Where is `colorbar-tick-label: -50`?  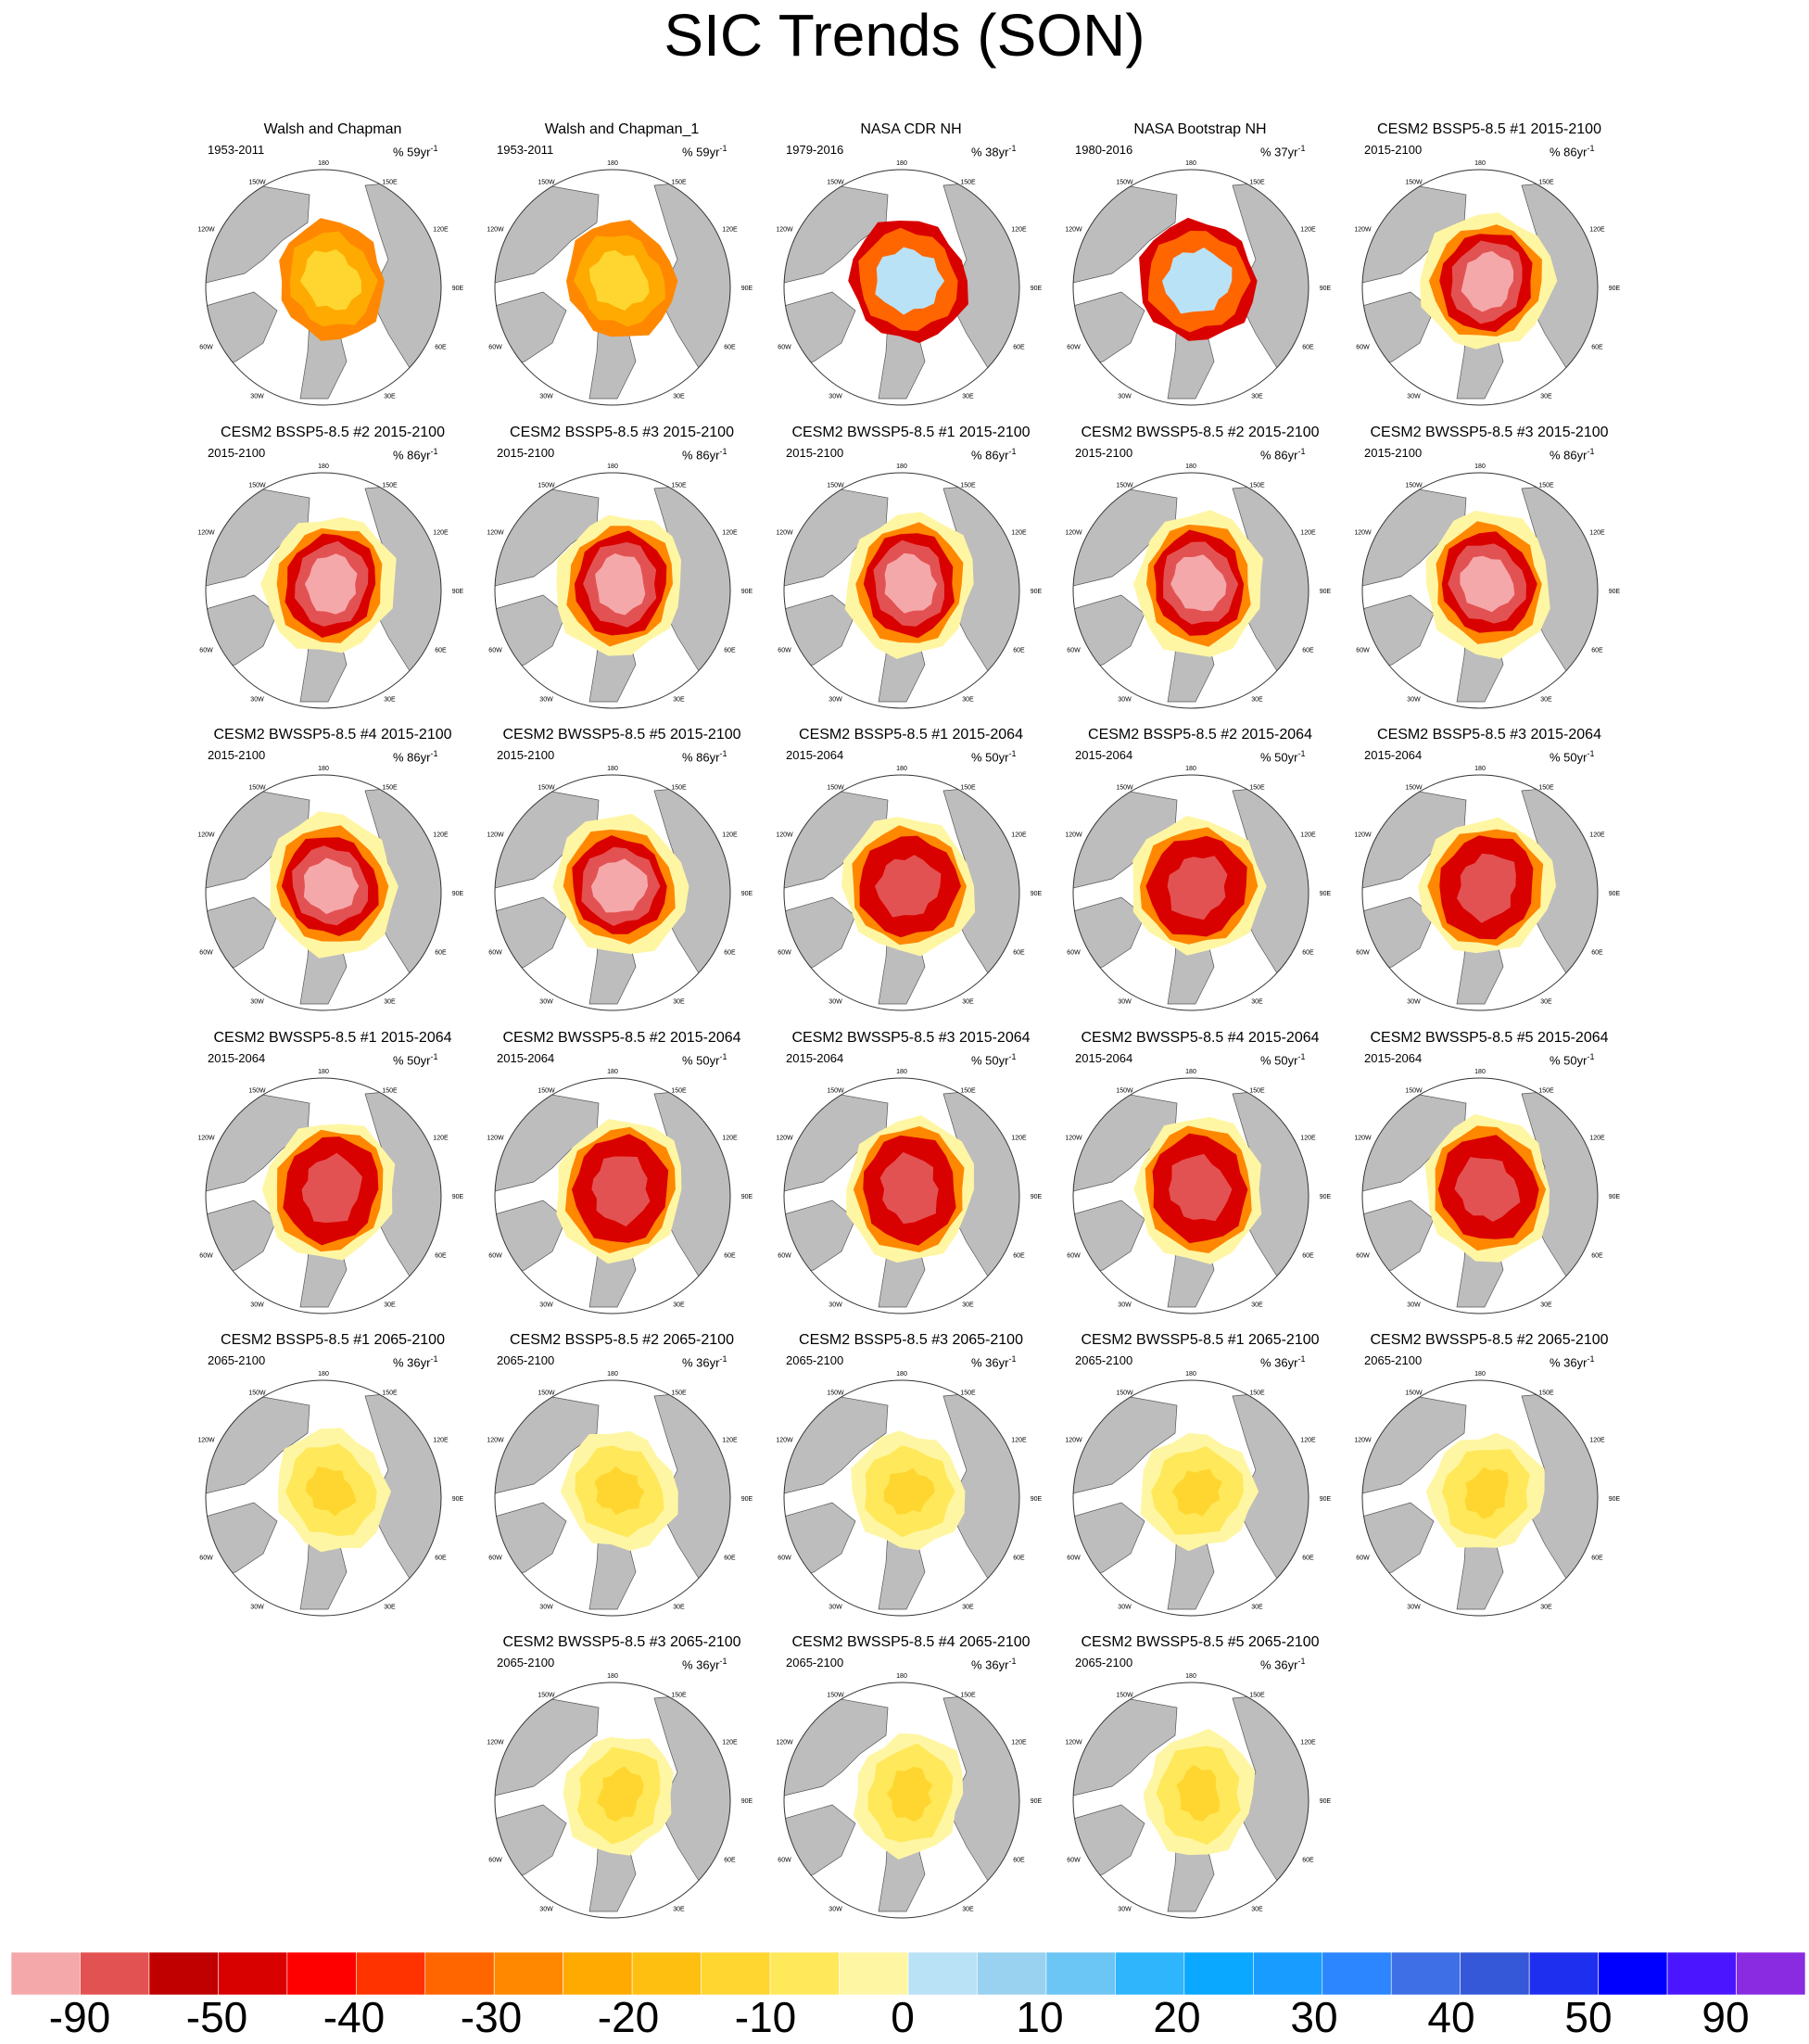
colorbar-tick-label: -50 is located at coordinates (216, 2017).